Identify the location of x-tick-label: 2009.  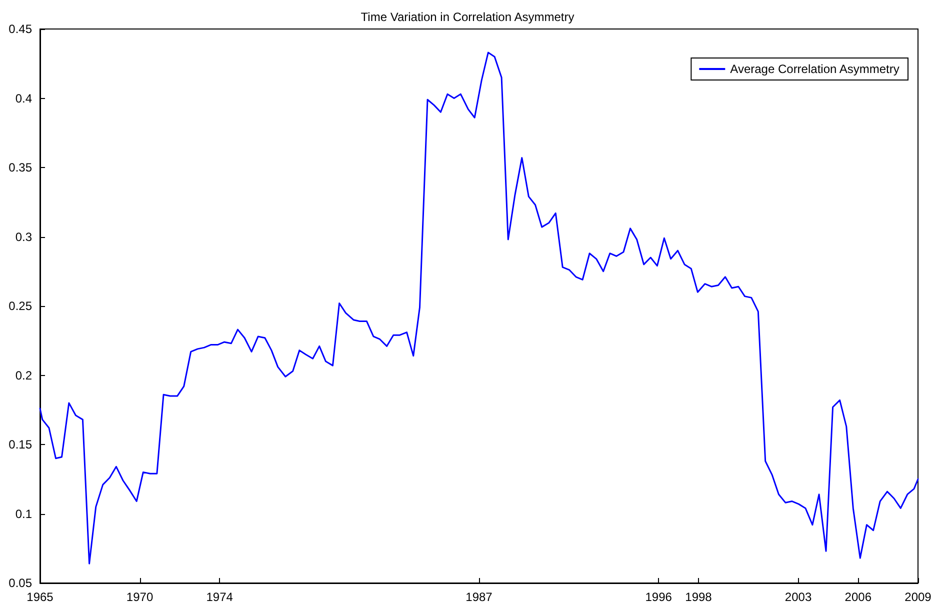
(918, 597).